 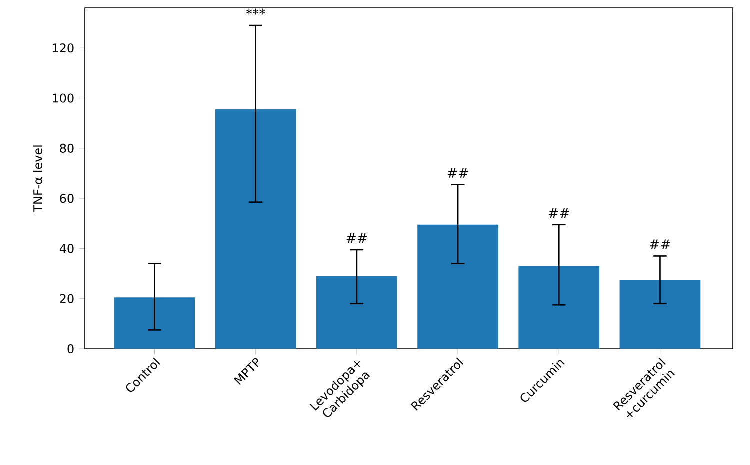 I want to click on y-tick-label: 120, so click(x=63, y=48).